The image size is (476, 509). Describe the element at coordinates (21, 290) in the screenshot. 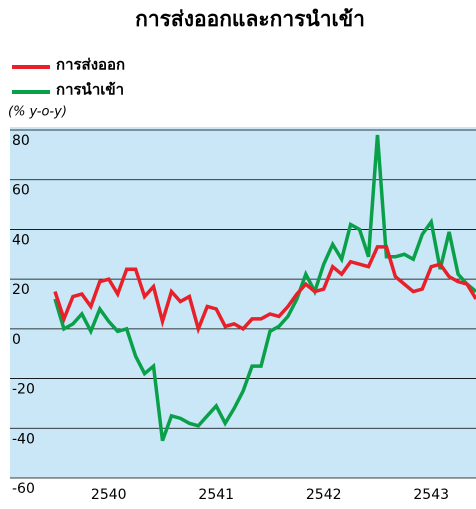

I see `y-tick-label: 20` at that location.